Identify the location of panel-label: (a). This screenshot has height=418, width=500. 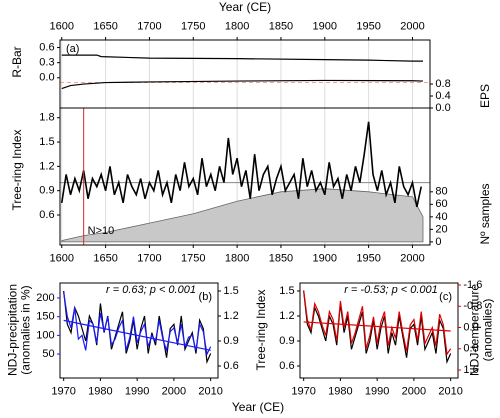
(72, 49).